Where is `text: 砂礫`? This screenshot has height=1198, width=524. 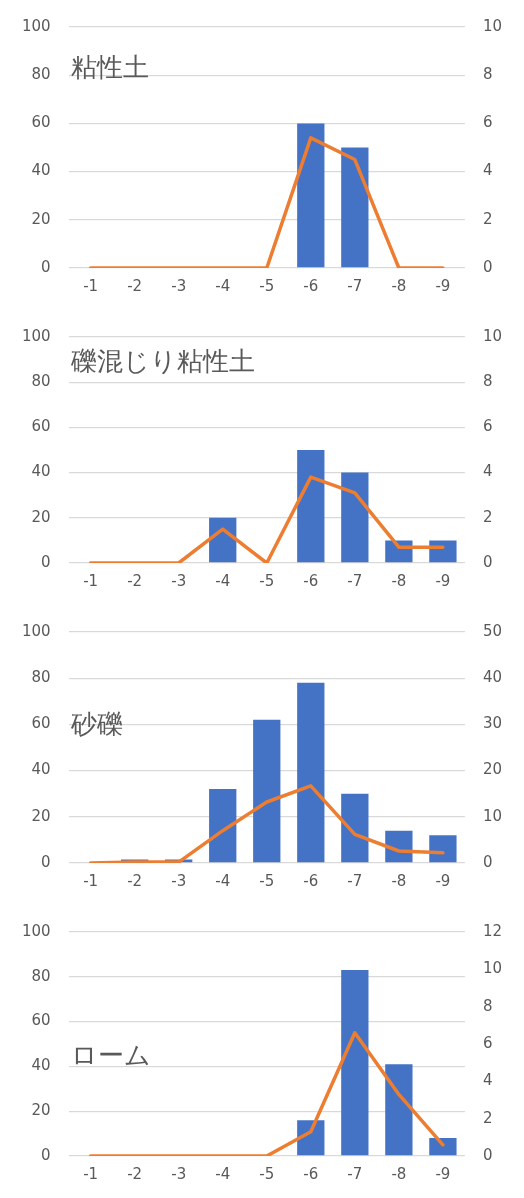 text: 砂礫 is located at coordinates (96, 723).